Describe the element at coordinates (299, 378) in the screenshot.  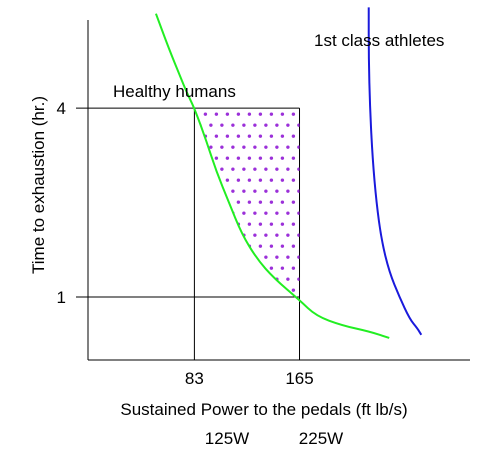
I see `x-tick-label-165: 165` at that location.